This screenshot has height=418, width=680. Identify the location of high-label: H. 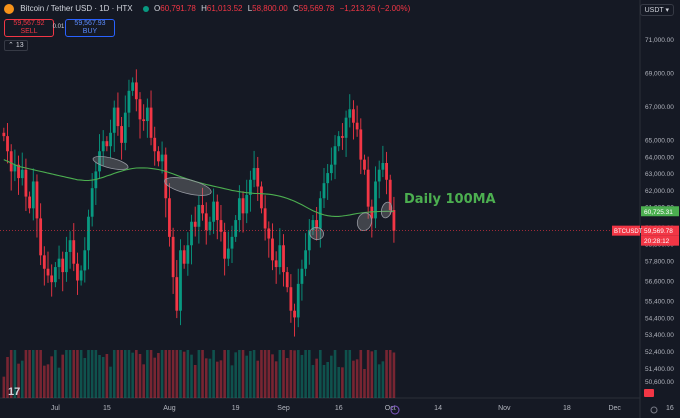
(204, 8).